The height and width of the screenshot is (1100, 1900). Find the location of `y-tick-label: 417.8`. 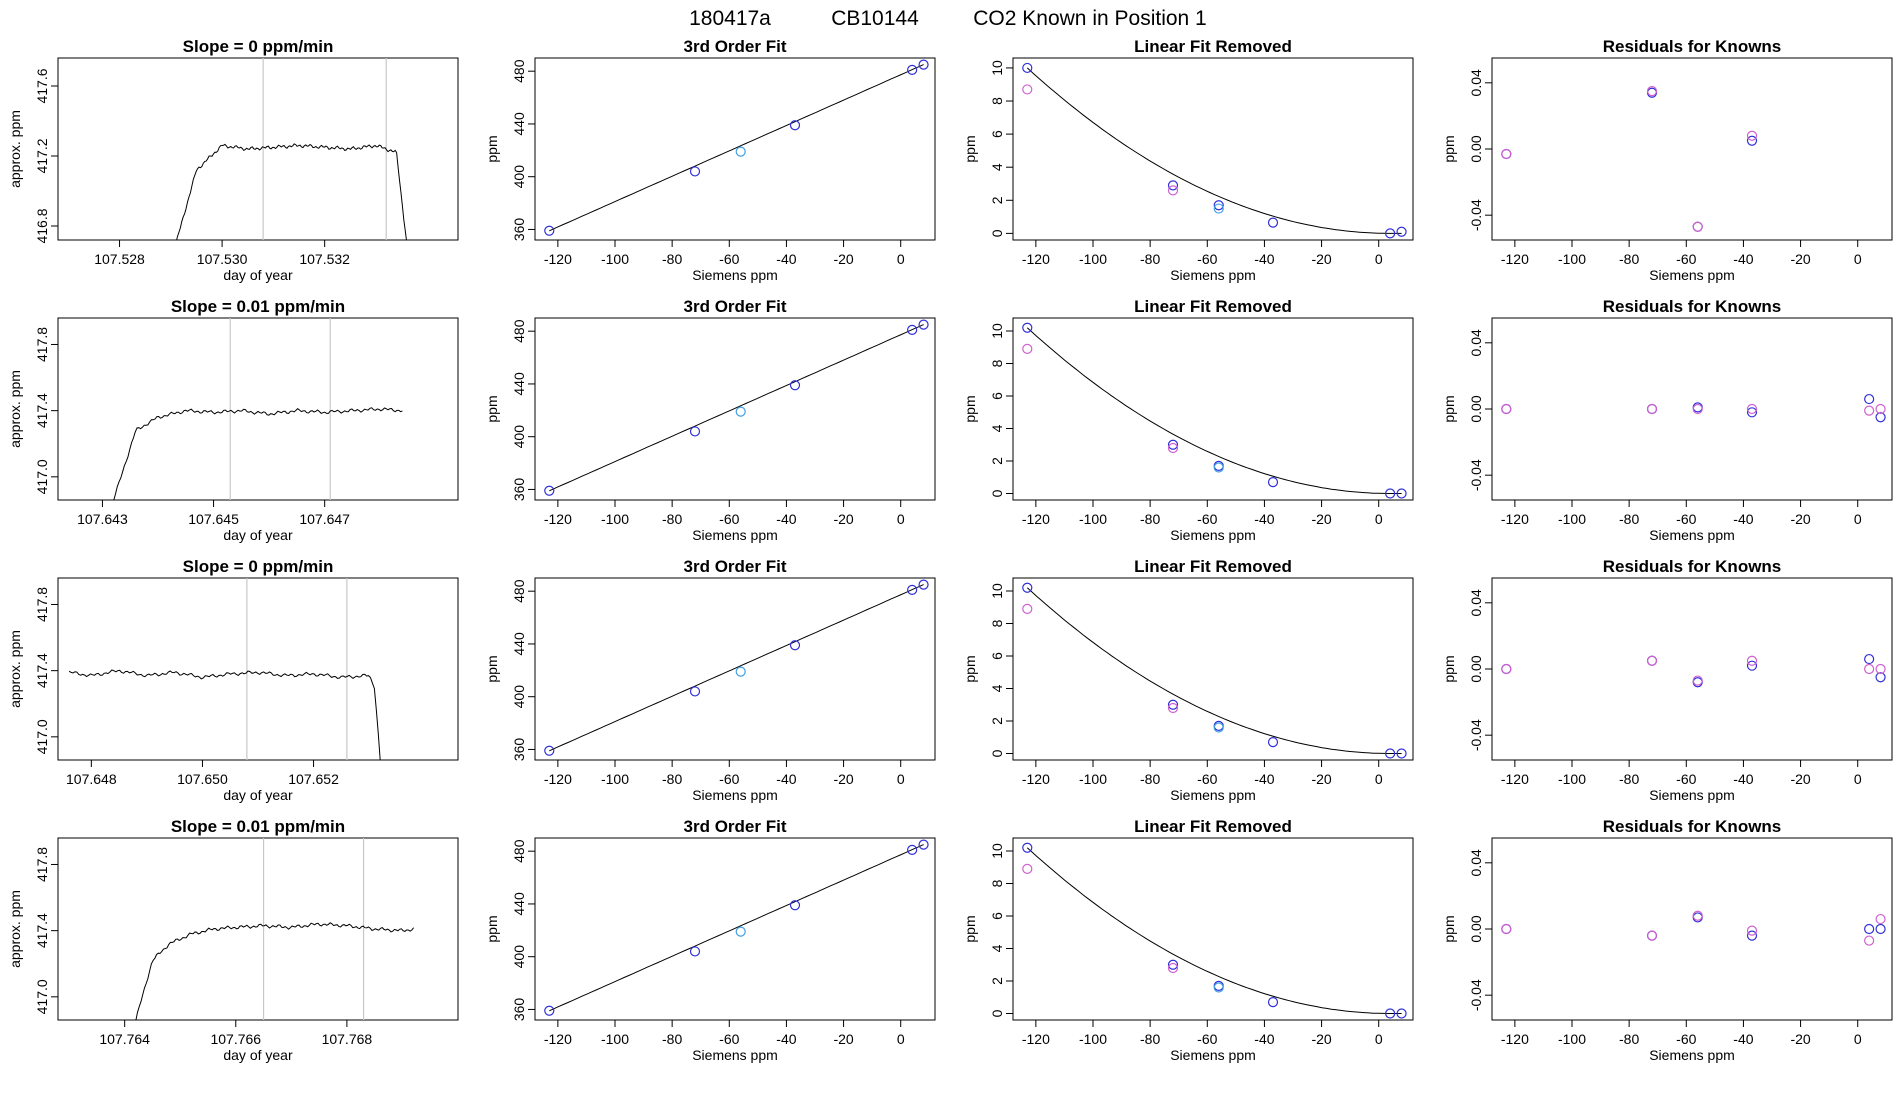

y-tick-label: 417.8 is located at coordinates (42, 604).